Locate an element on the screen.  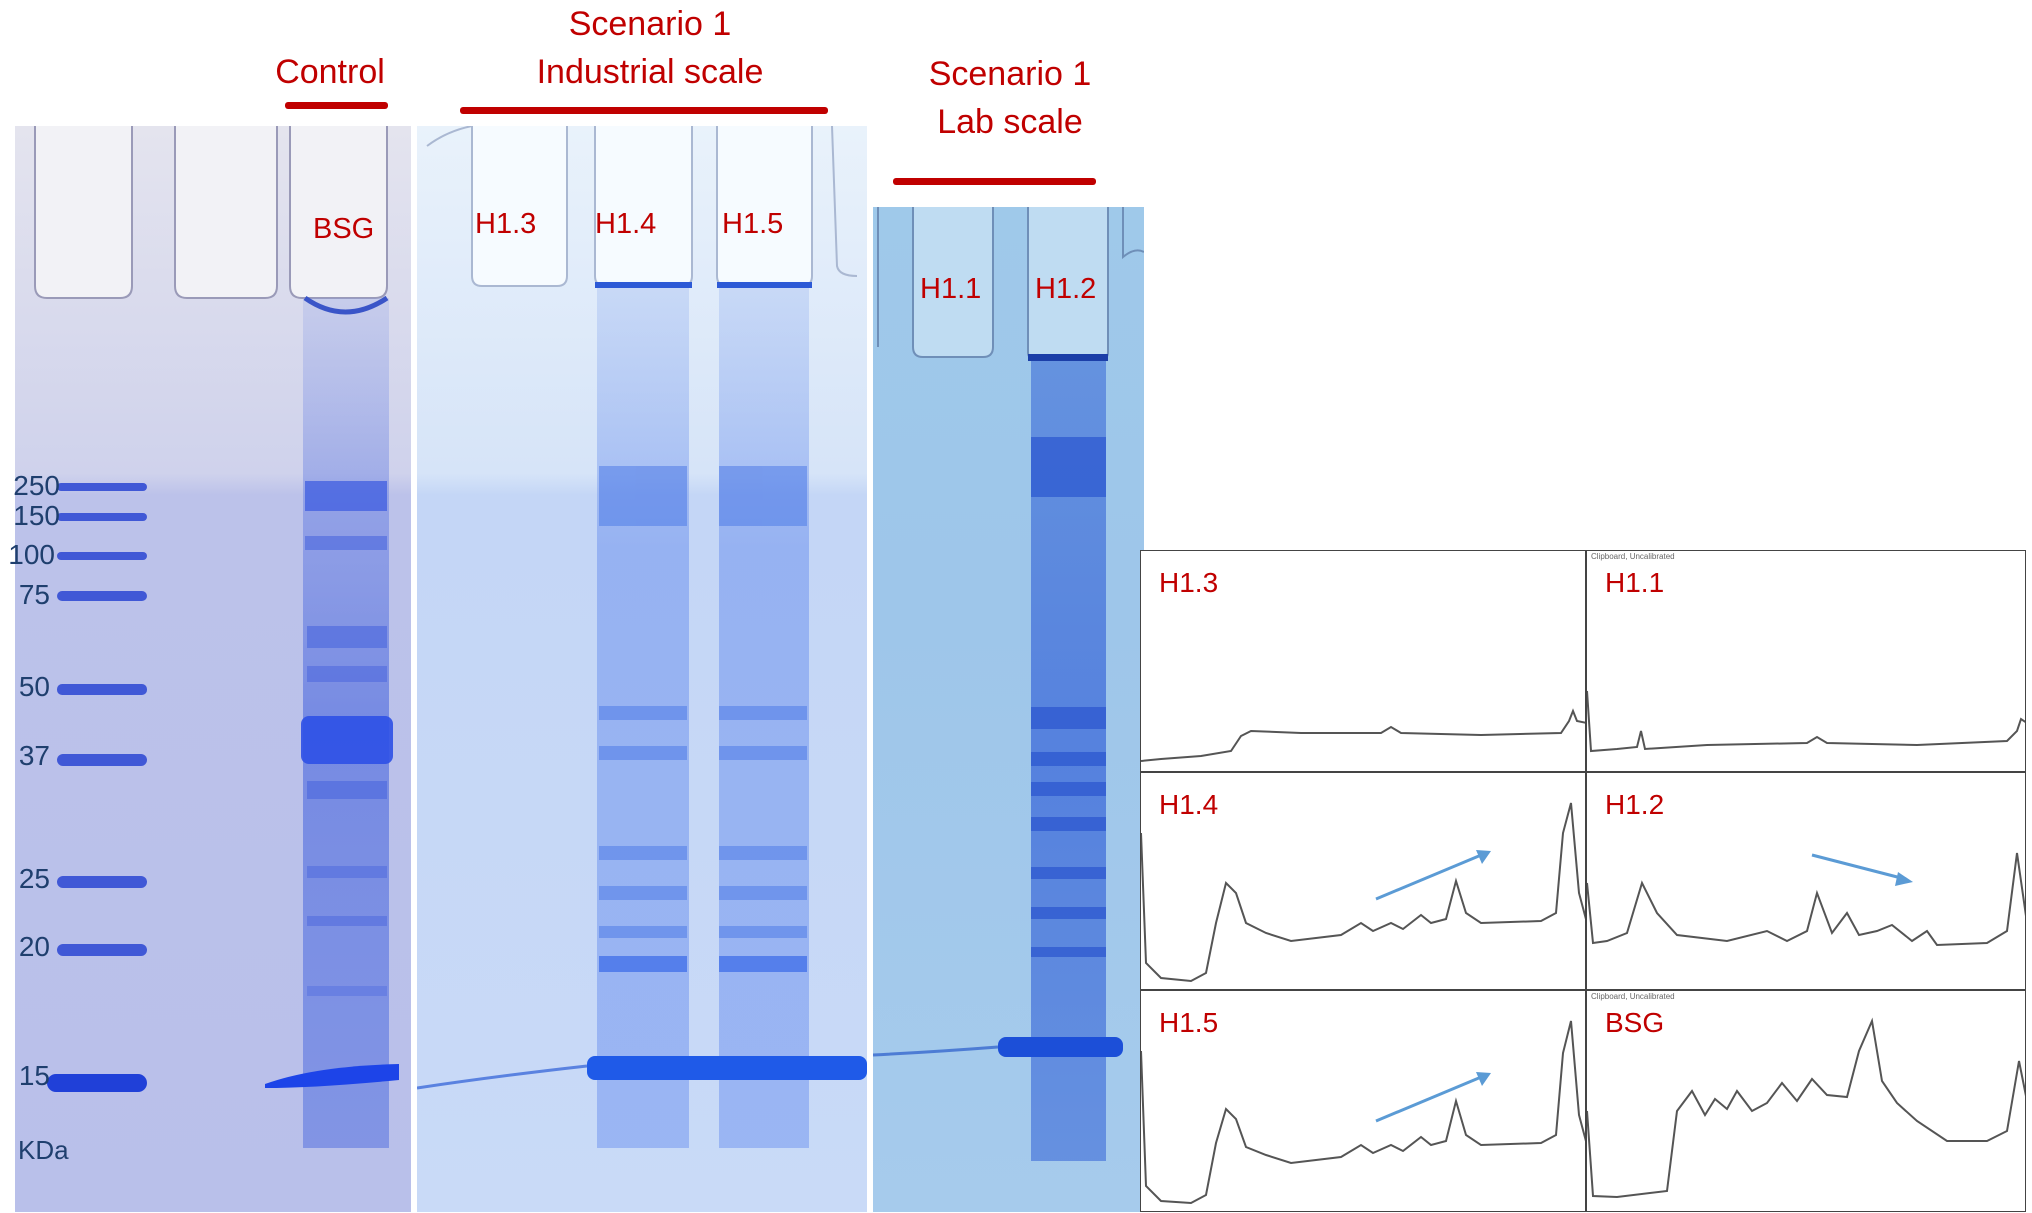
clipboard-note-h11: Clipboard, Uncalibrated is located at coordinates (1633, 556).